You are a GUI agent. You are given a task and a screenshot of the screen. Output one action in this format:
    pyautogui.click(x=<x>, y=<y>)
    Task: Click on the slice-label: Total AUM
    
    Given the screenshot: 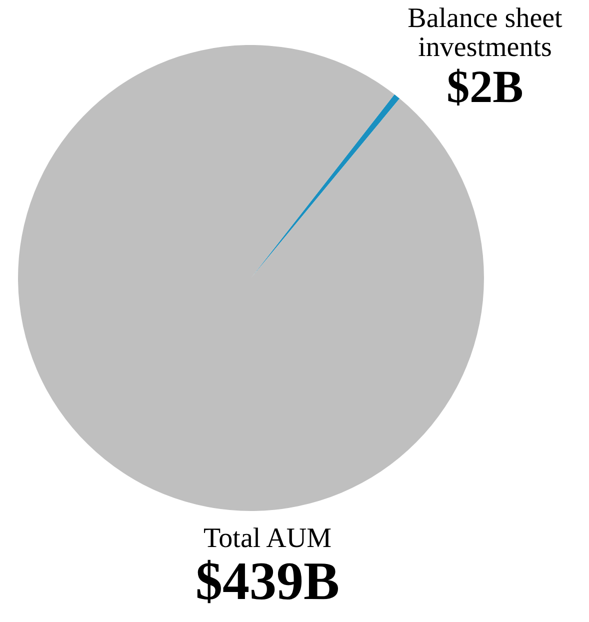 What is the action you would take?
    pyautogui.click(x=267, y=538)
    